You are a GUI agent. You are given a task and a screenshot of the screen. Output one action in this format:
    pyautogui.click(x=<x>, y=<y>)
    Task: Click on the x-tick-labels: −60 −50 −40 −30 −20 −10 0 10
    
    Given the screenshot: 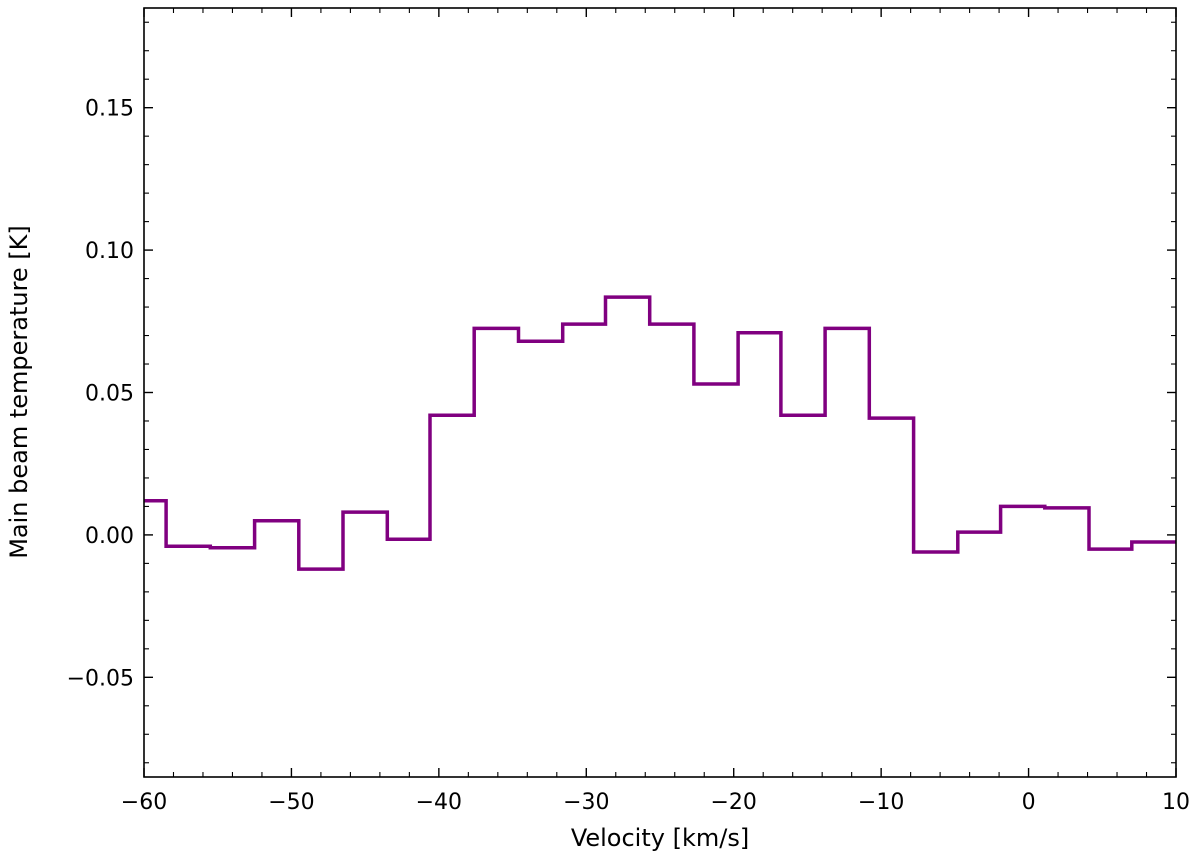 What is the action you would take?
    pyautogui.click(x=655, y=802)
    